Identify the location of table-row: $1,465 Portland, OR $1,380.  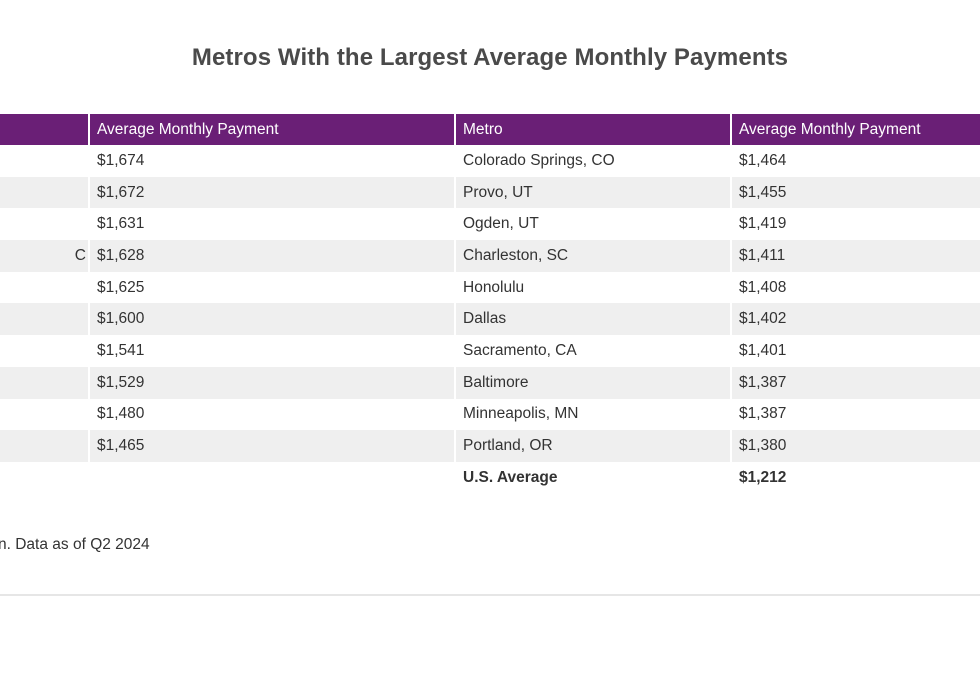
(490, 446).